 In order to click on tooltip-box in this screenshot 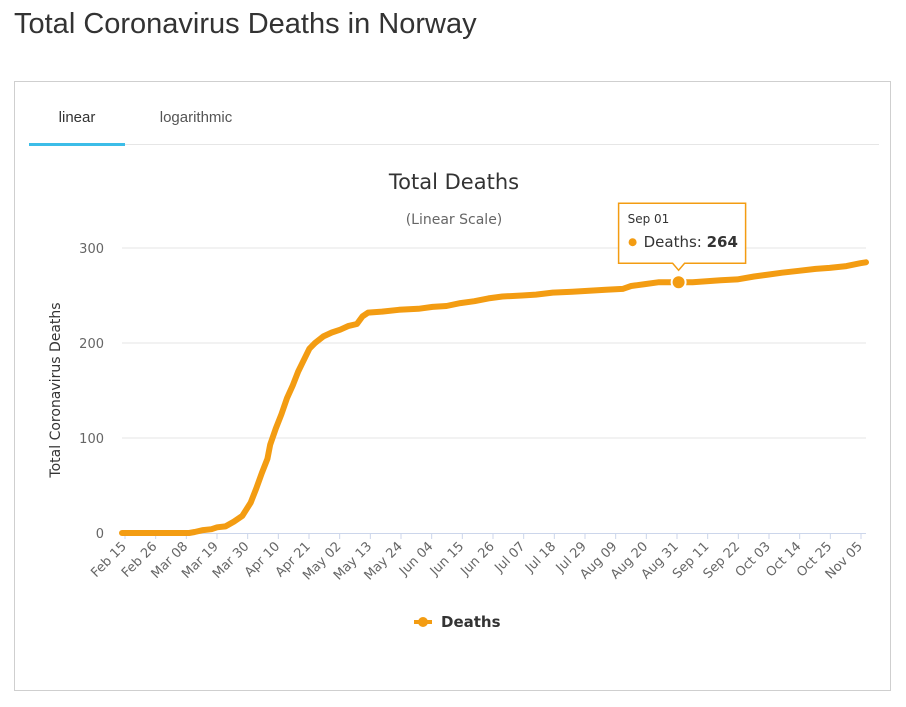, I will do `click(682, 237)`.